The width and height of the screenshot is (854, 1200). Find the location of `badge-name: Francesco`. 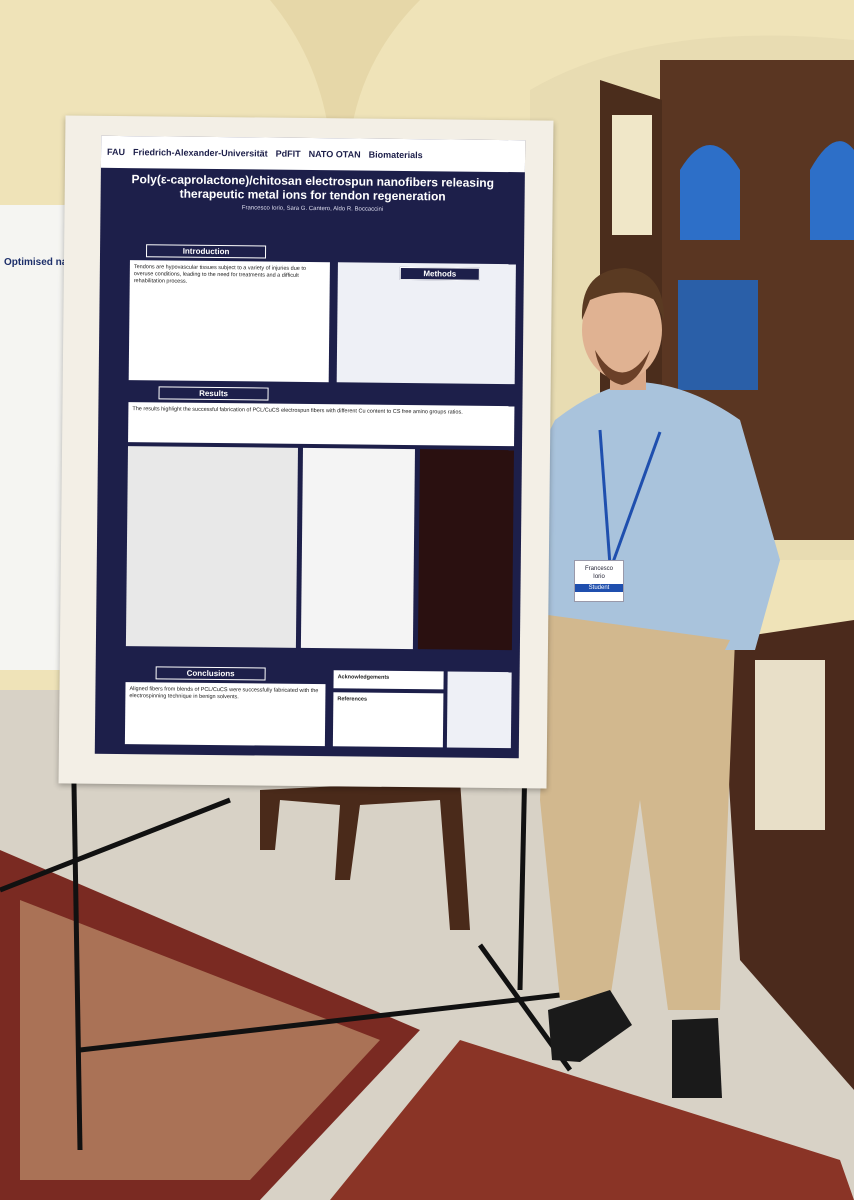

badge-name: Francesco is located at coordinates (598, 569).